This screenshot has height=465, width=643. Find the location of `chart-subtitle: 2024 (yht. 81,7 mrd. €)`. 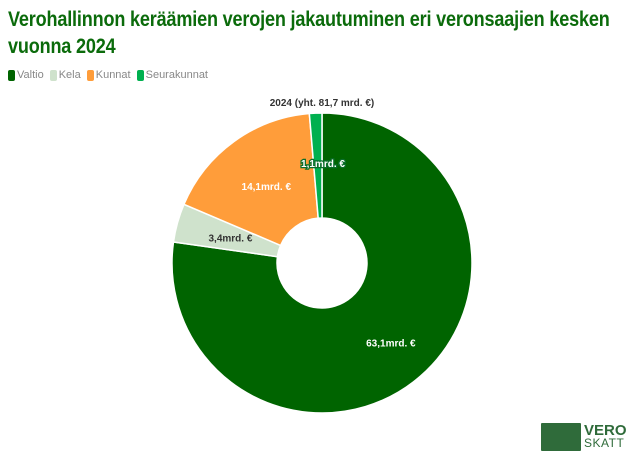

chart-subtitle: 2024 (yht. 81,7 mrd. €) is located at coordinates (322, 103).